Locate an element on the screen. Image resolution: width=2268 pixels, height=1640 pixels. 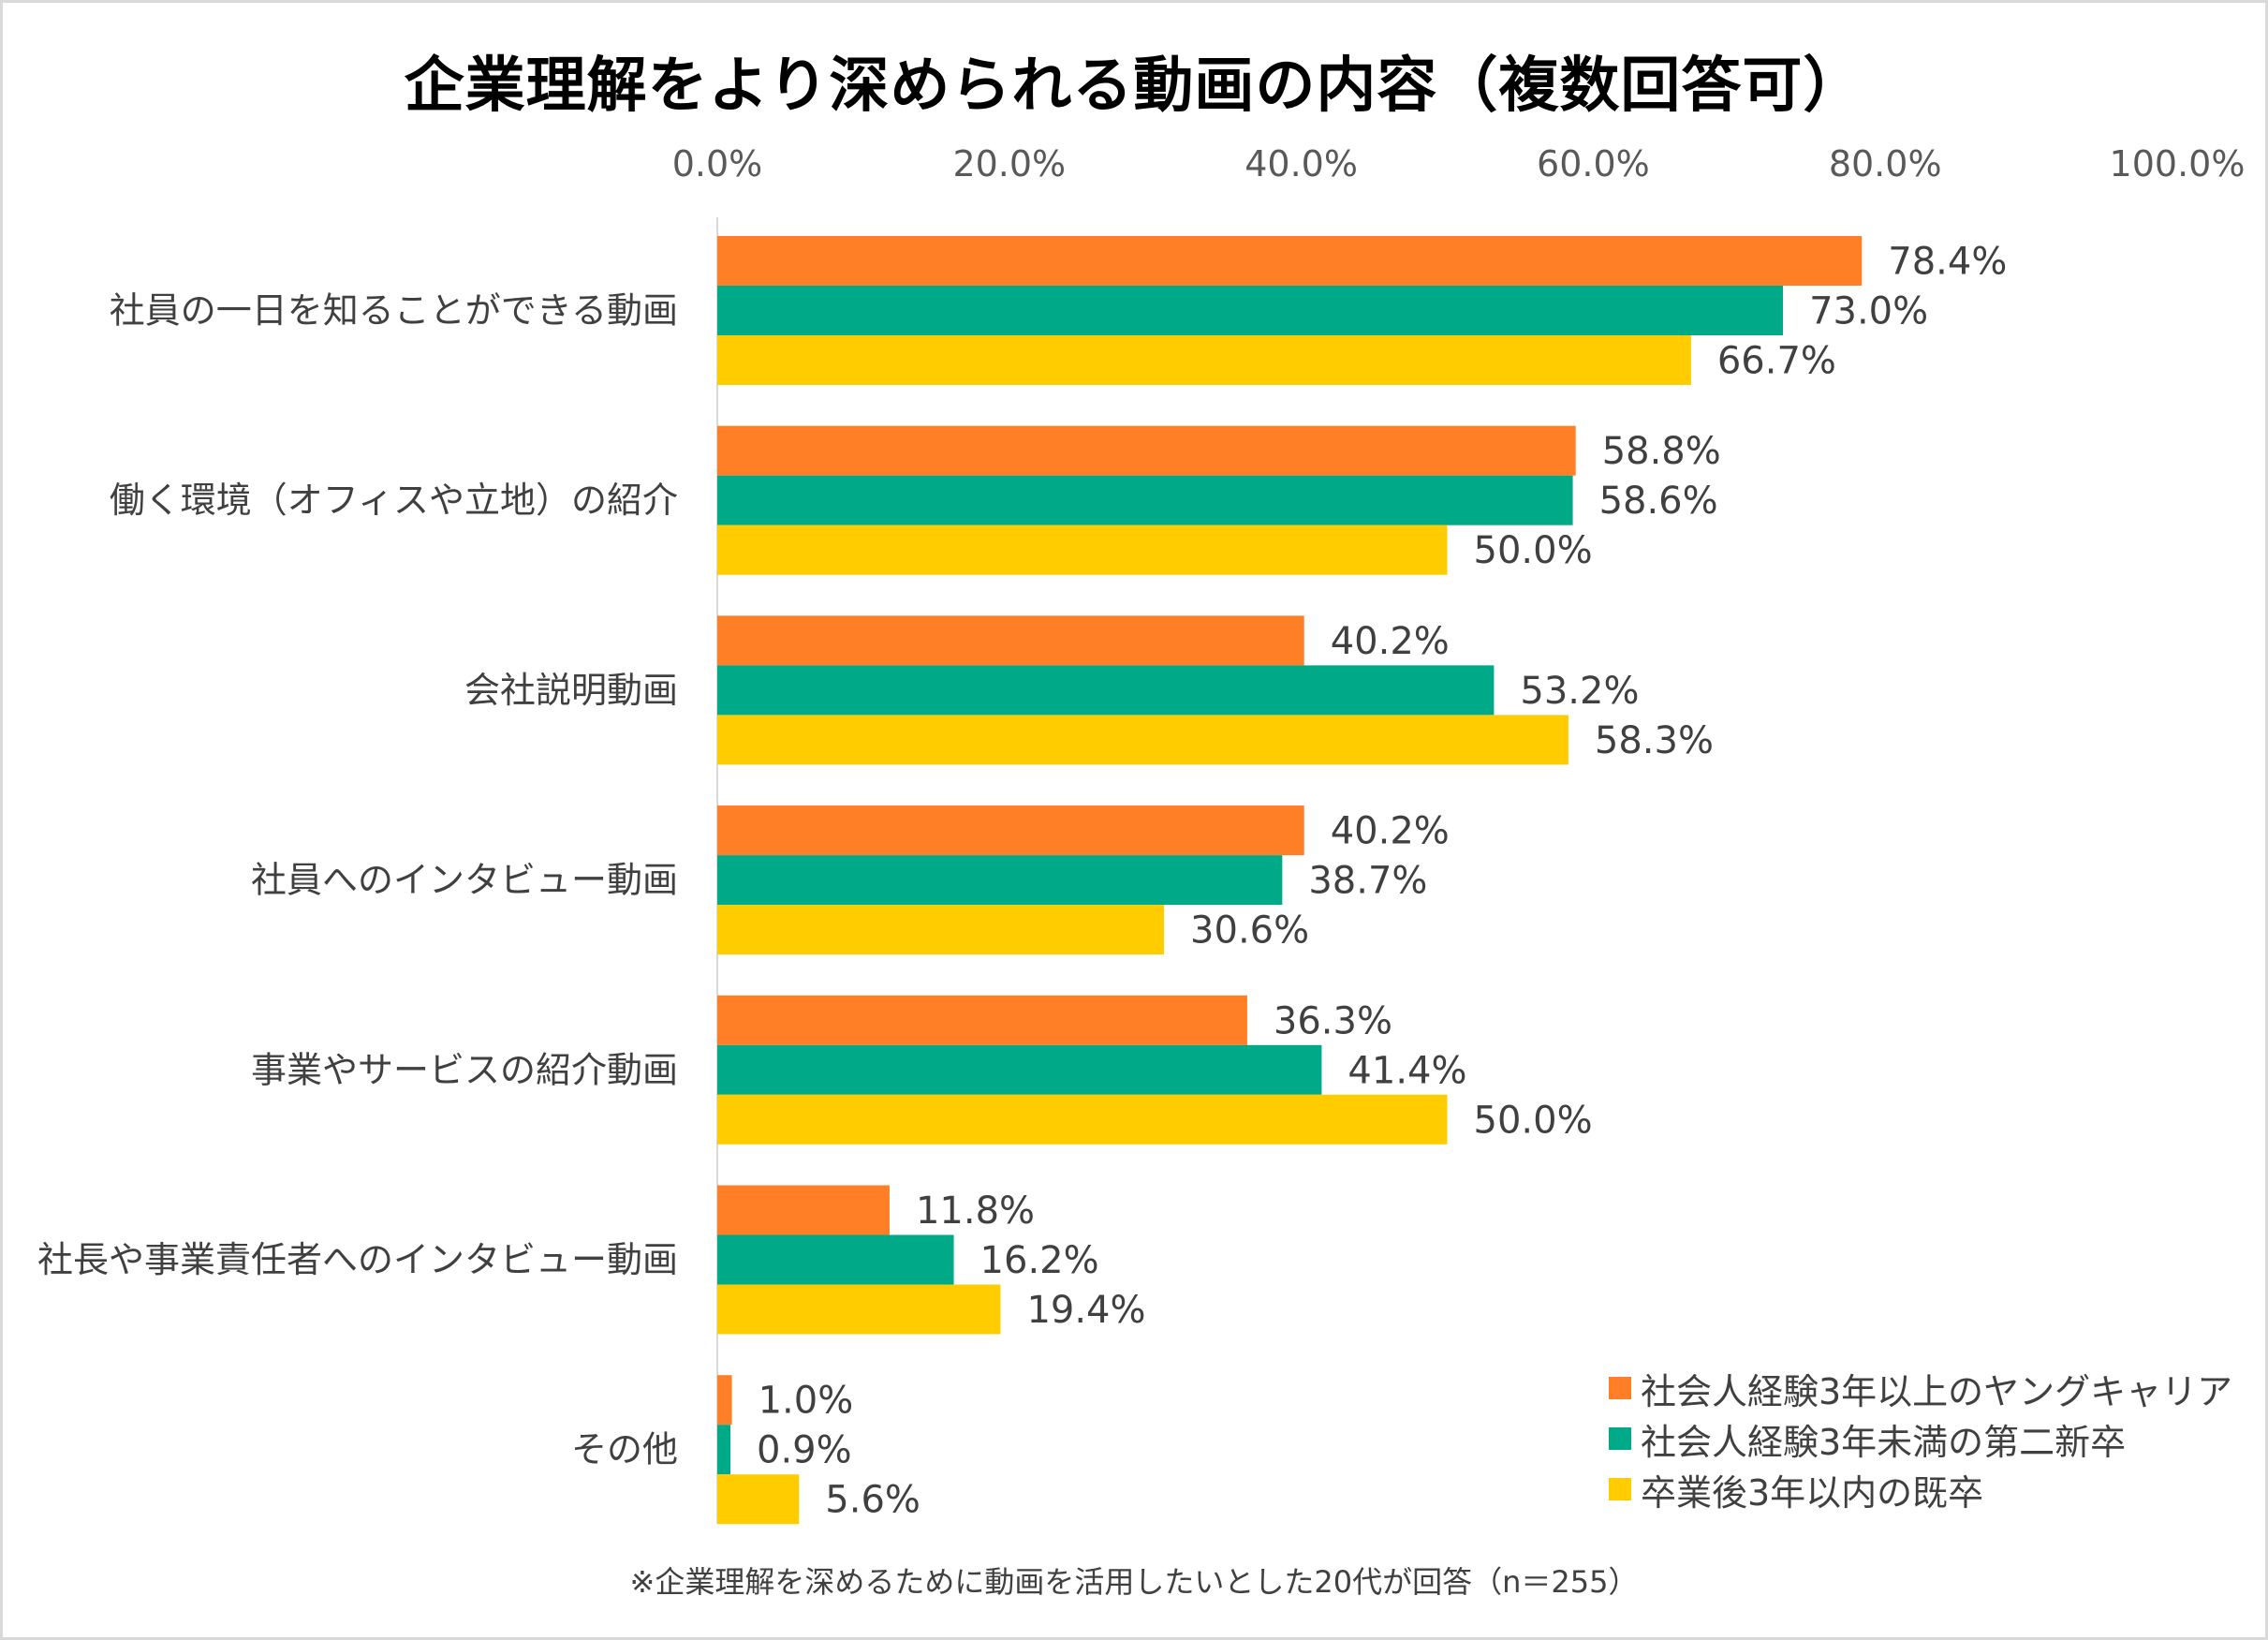
category-label: その他 is located at coordinates (624, 1449).